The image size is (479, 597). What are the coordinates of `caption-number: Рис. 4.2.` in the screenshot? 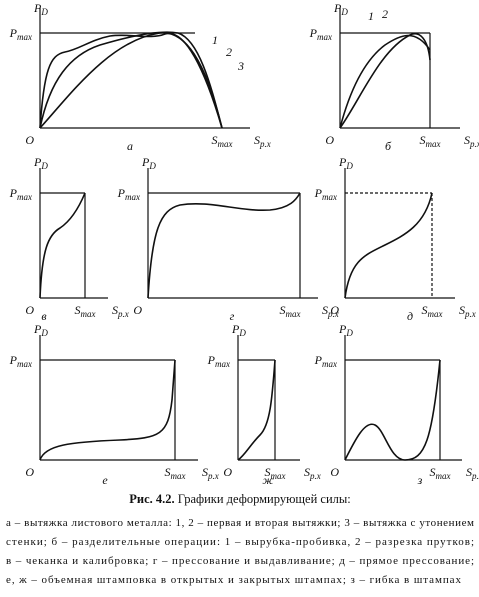 It's located at (151, 499).